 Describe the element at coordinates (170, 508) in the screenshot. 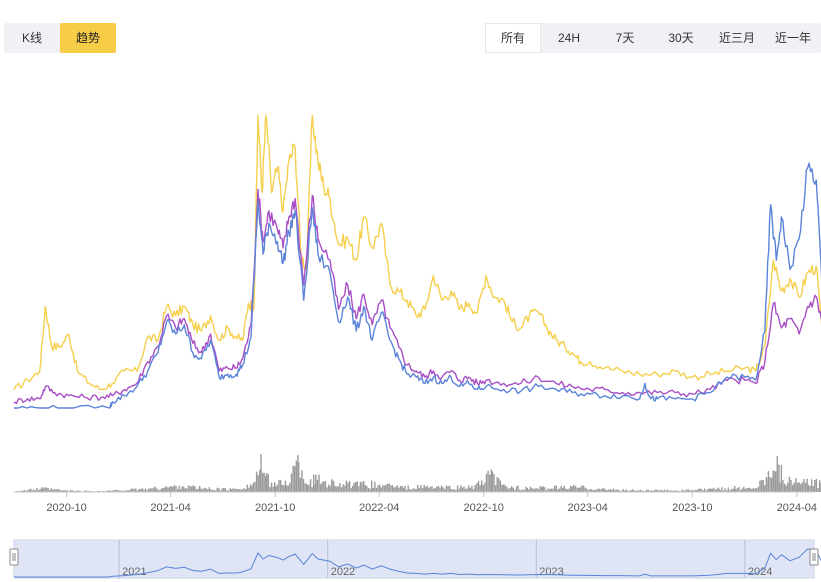

I see `x-tick-label: 2021-04` at that location.